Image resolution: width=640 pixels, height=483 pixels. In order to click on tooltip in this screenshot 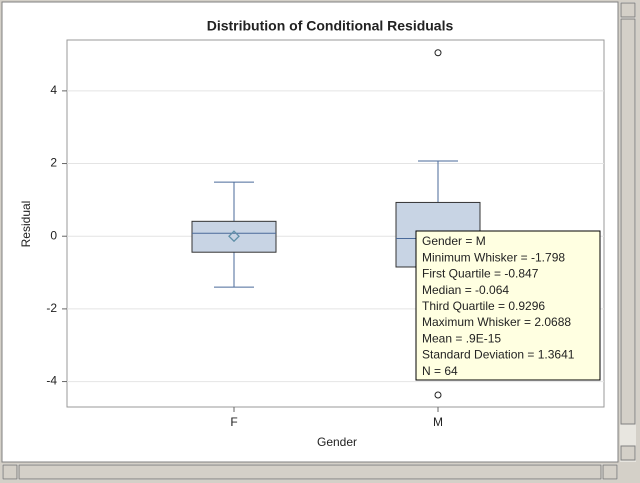, I will do `click(508, 305)`.